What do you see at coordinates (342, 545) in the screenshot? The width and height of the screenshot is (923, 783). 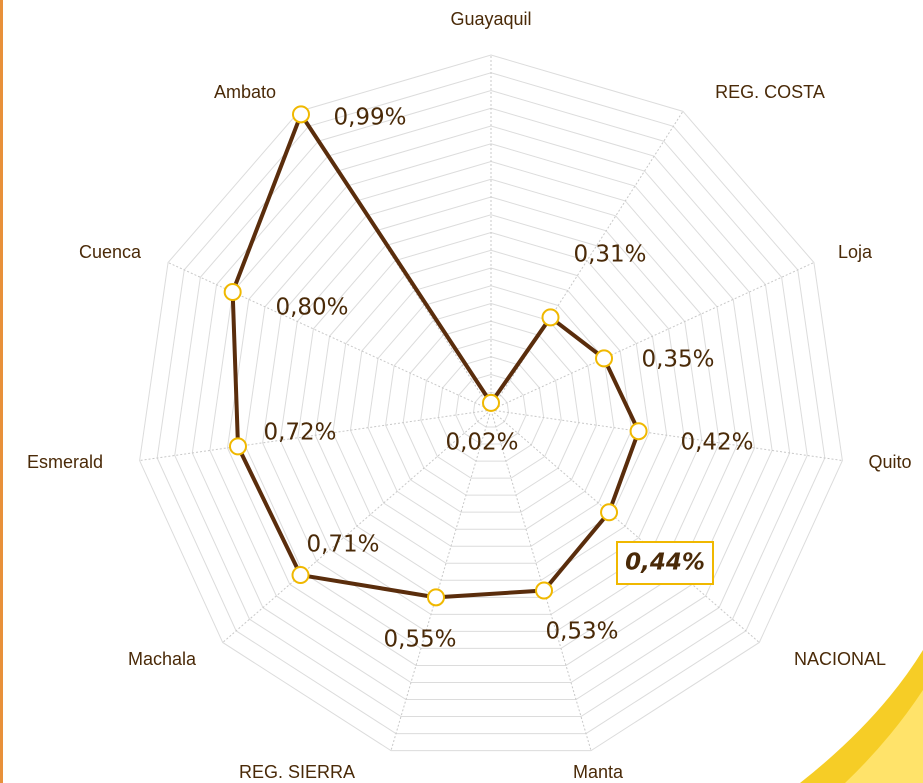 I see `value-label: 0,71%` at bounding box center [342, 545].